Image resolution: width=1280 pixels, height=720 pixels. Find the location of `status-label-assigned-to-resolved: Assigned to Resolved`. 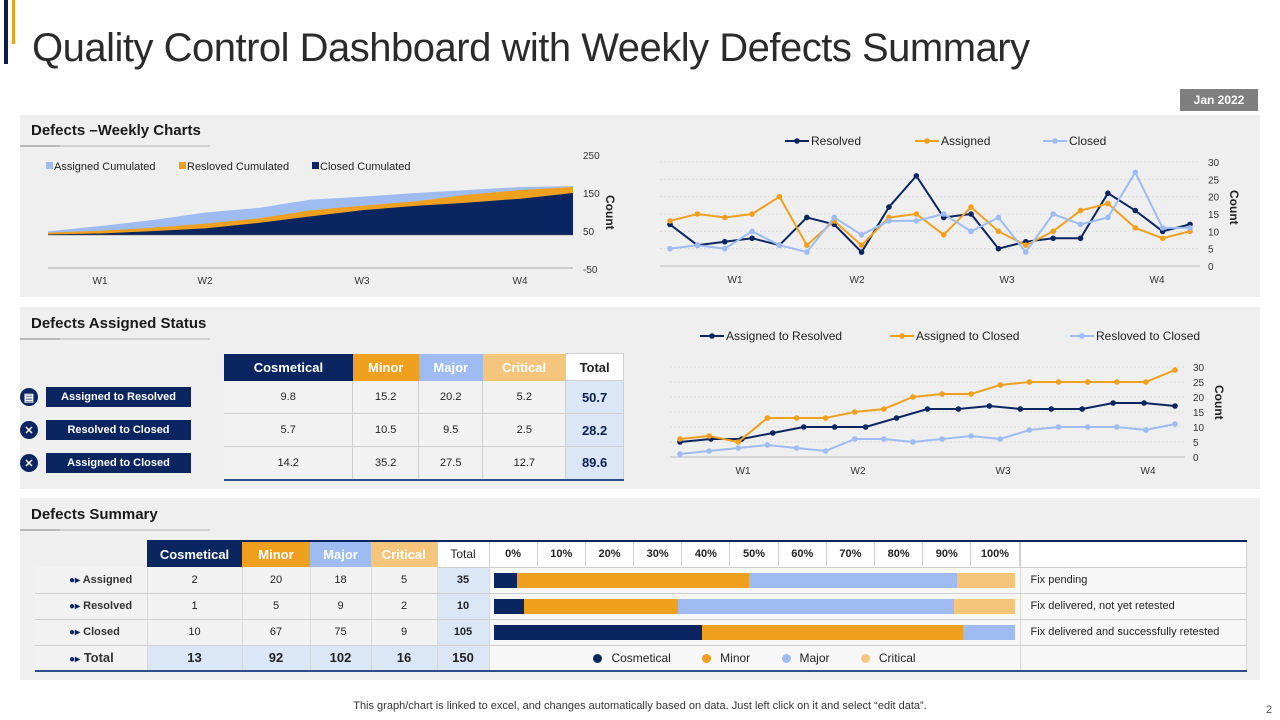

status-label-assigned-to-resolved: Assigned to Resolved is located at coordinates (118, 397).